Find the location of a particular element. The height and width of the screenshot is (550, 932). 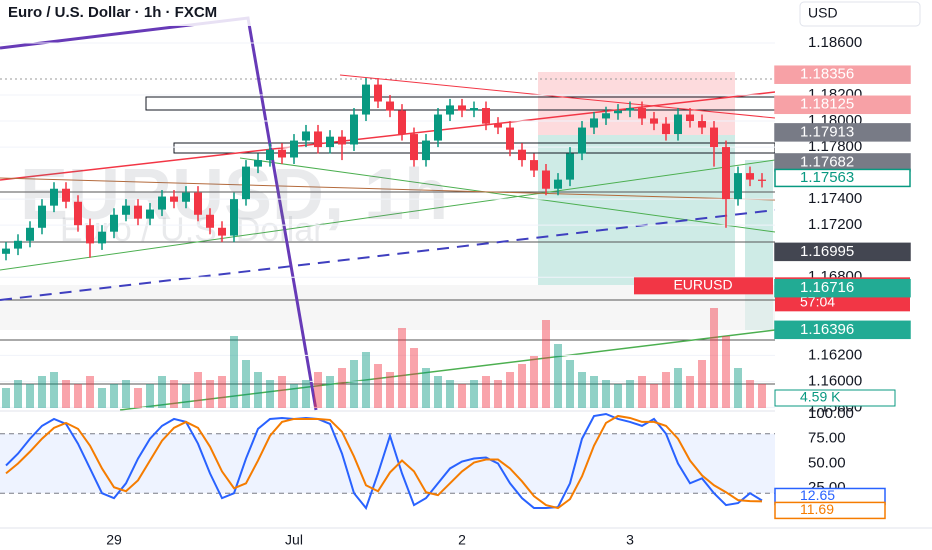

volume-tag-label: 4.59 K is located at coordinates (820, 397).